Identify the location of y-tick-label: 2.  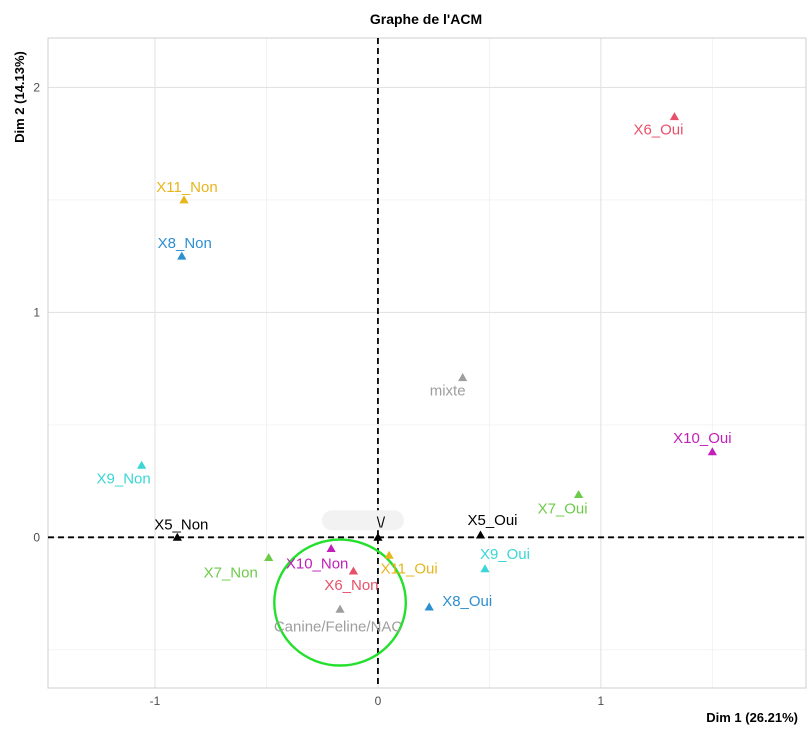
(36, 87).